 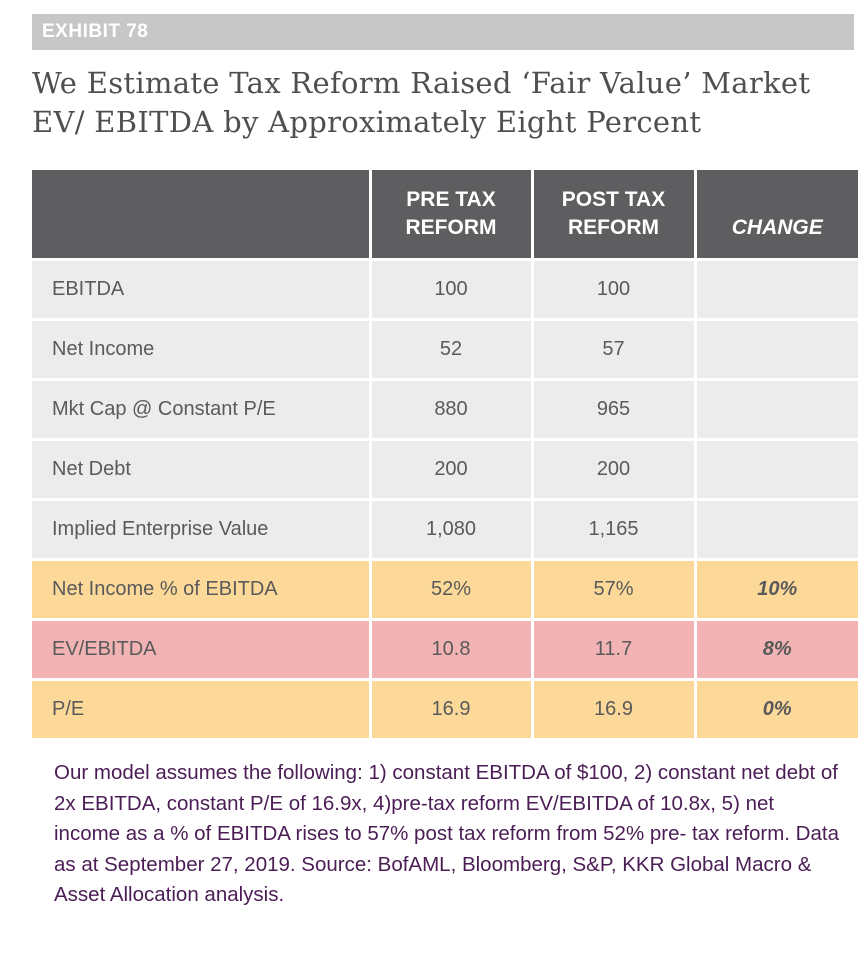 I want to click on row-label: P/E, so click(x=201, y=708).